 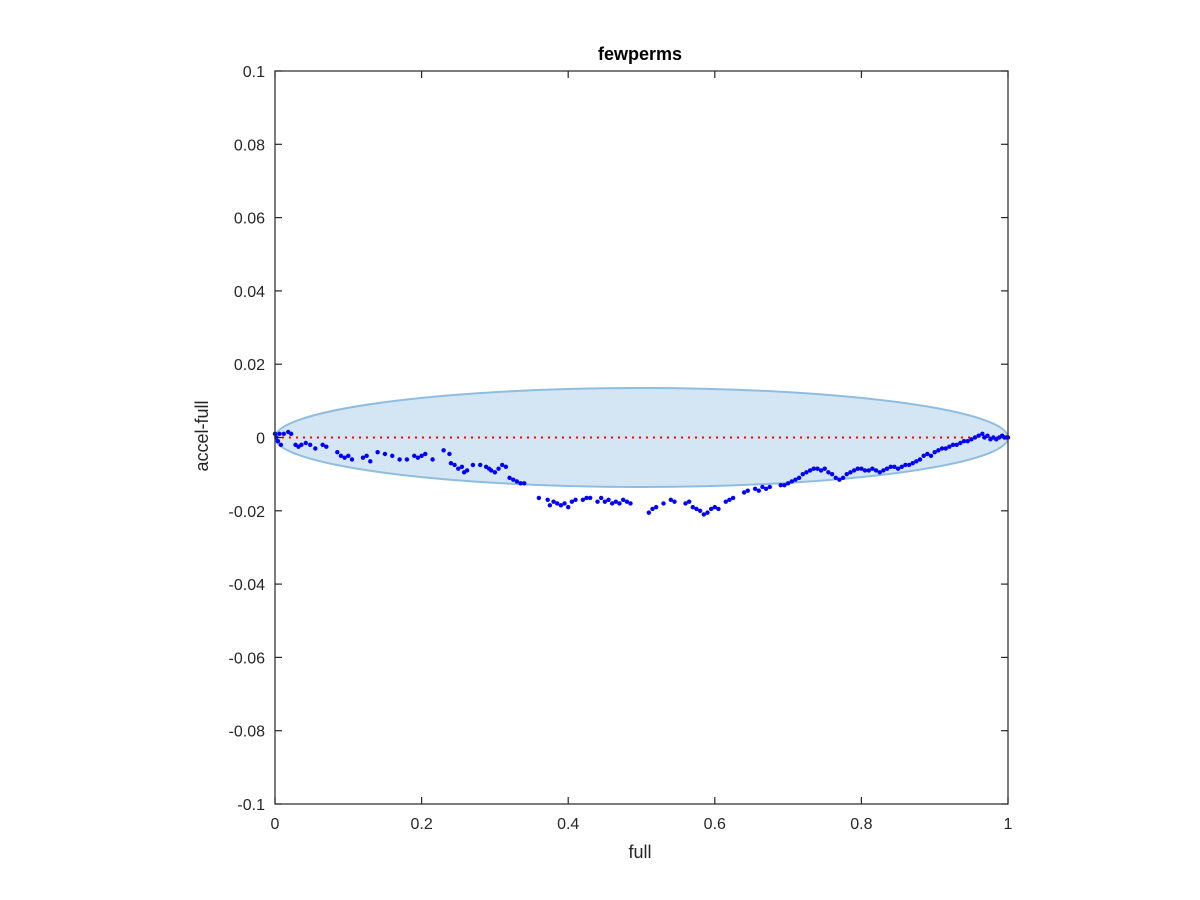 I want to click on y-tick-label: 0.06, so click(x=249, y=219).